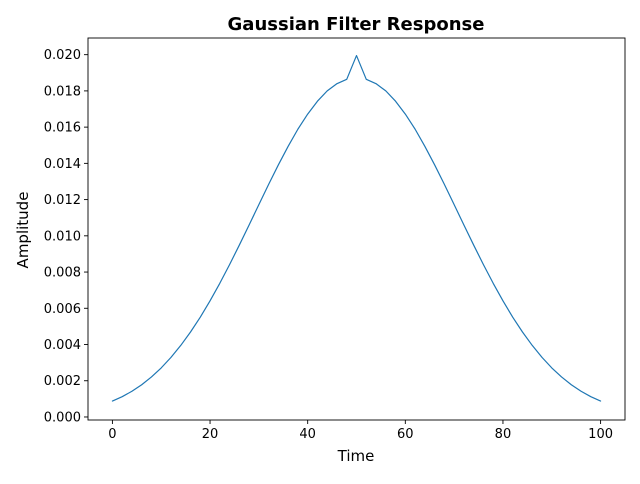  I want to click on y-axis-label: Amplitude, so click(23, 230).